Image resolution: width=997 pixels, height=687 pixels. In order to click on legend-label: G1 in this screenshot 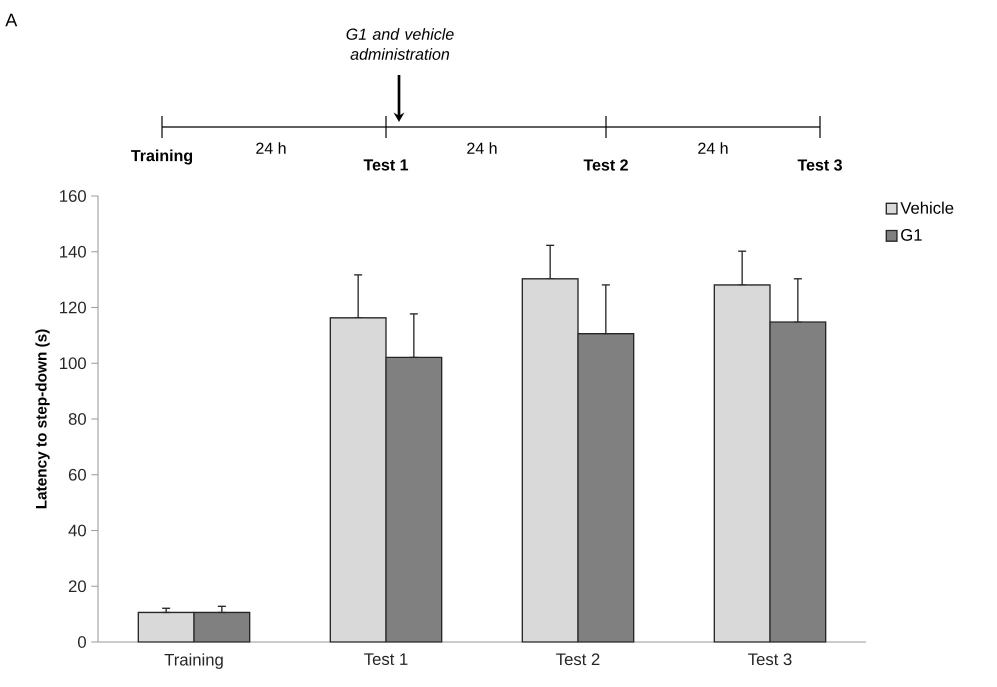, I will do `click(911, 235)`.